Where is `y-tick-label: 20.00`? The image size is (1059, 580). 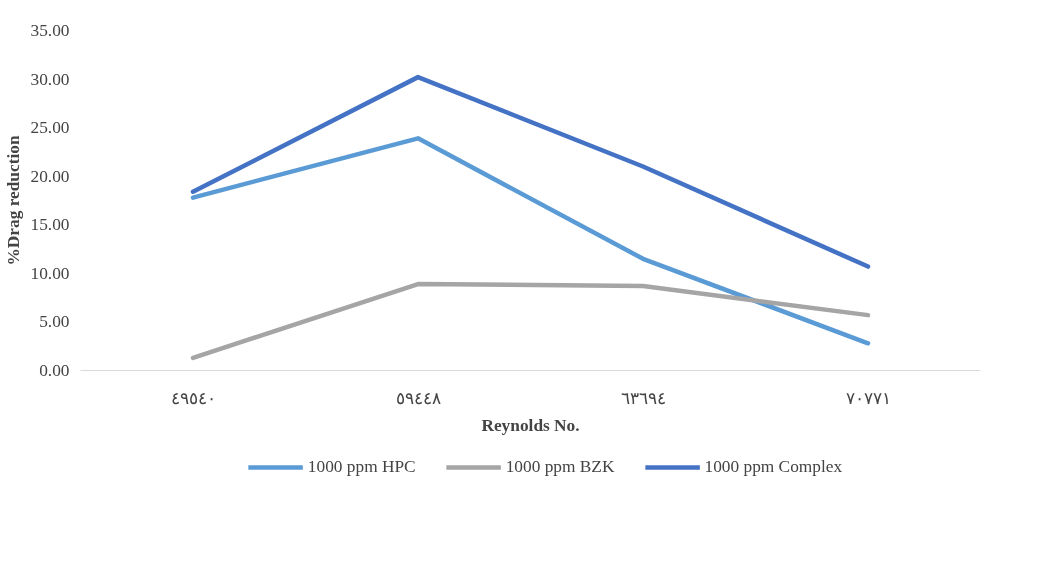 y-tick-label: 20.00 is located at coordinates (50, 176).